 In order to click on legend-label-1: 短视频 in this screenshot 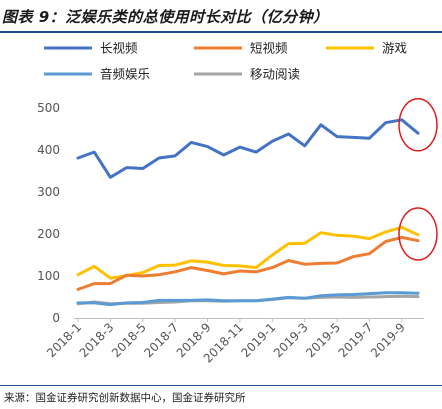, I will do `click(269, 48)`.